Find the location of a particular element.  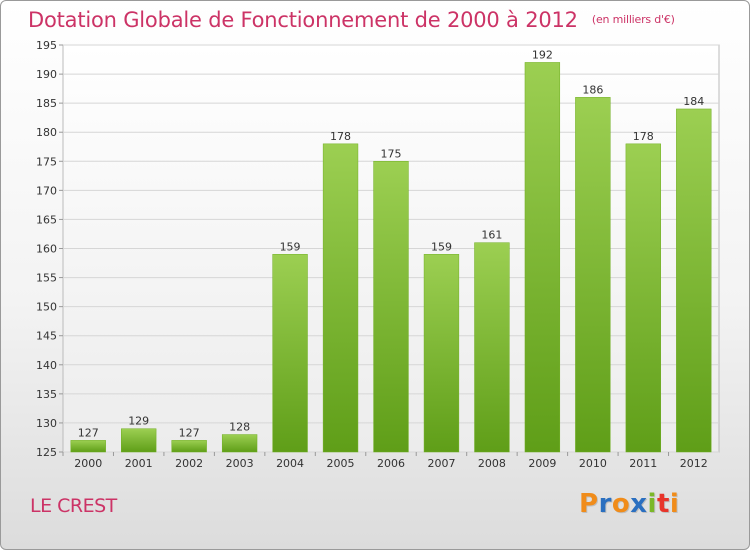

x-tick-label: 2011 is located at coordinates (643, 463).